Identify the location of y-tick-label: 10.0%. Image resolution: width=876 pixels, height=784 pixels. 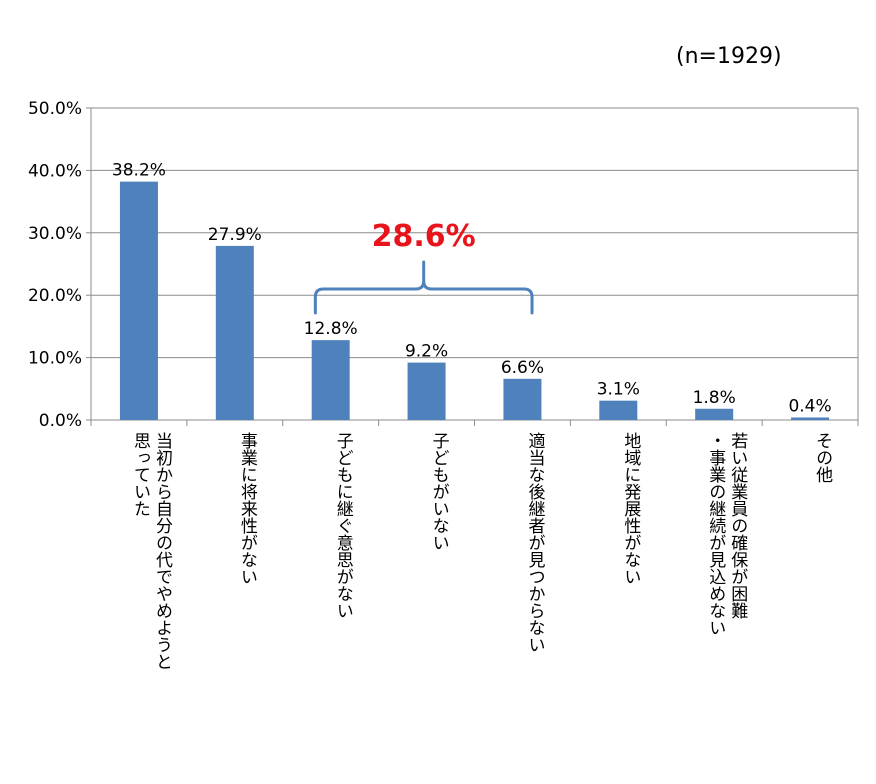
(55, 359).